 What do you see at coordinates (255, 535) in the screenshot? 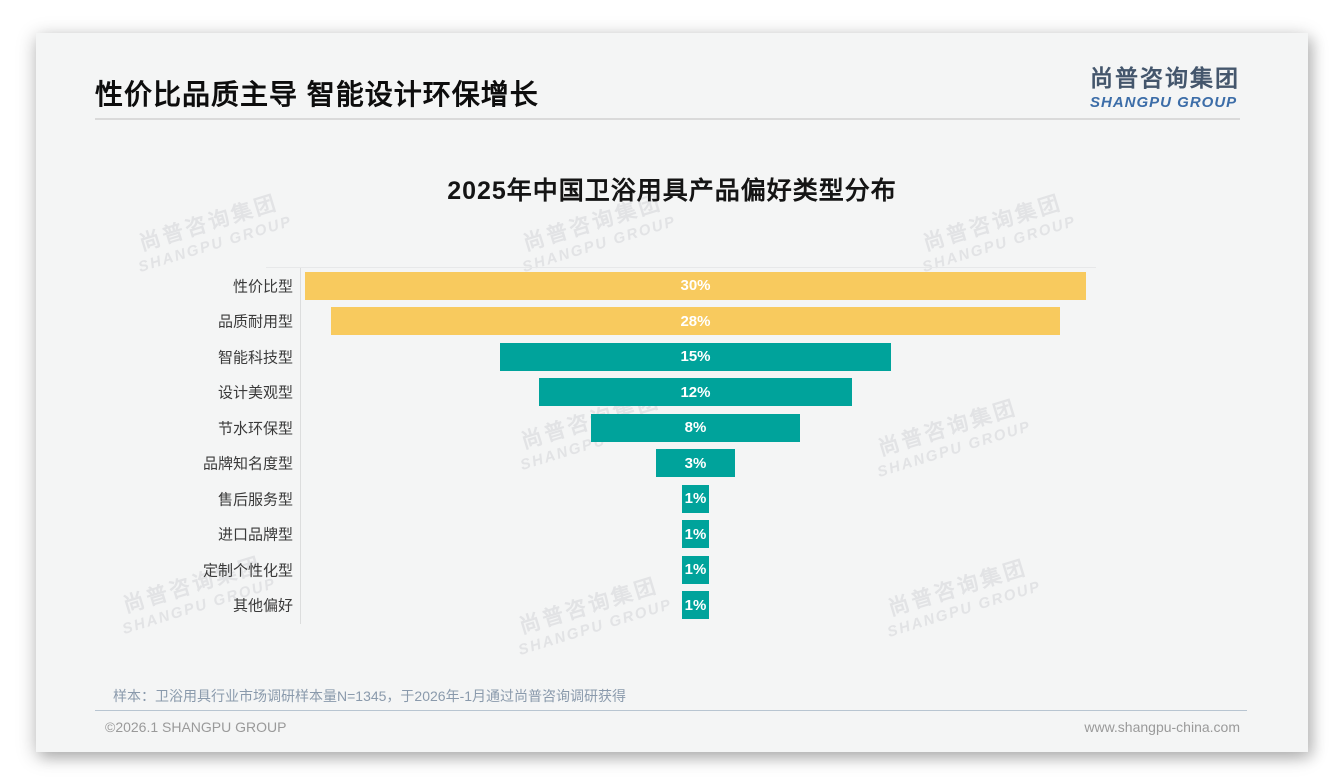
I see `category-label: 进口品牌型` at bounding box center [255, 535].